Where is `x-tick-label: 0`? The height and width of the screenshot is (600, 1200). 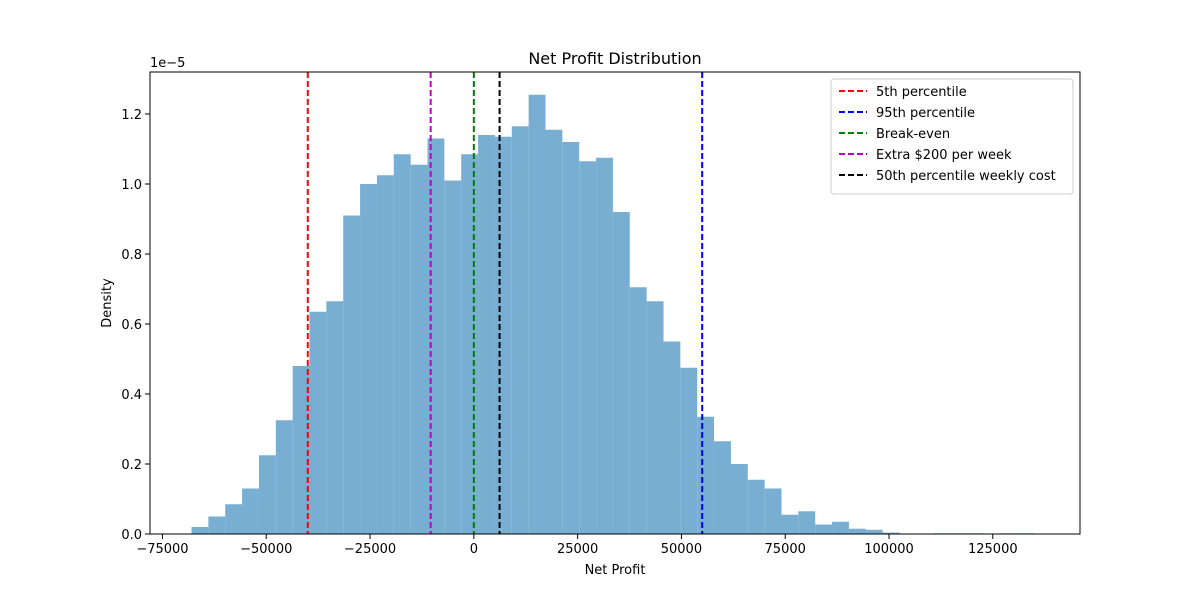 x-tick-label: 0 is located at coordinates (474, 549).